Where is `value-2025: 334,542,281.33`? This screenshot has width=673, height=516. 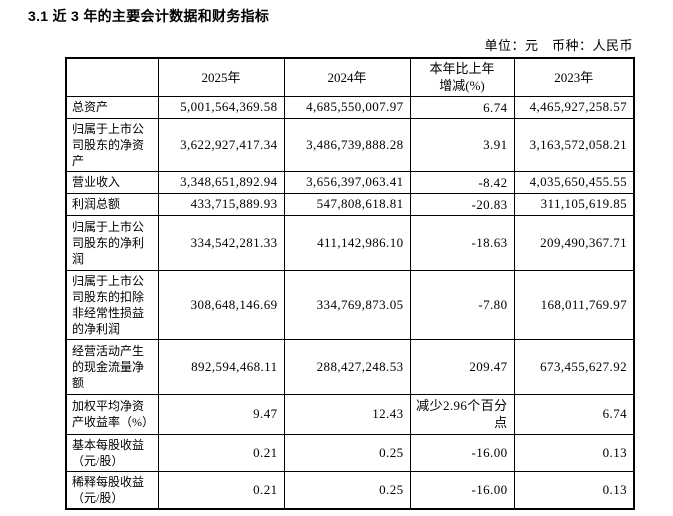
value-2025: 334,542,281.33 is located at coordinates (221, 242).